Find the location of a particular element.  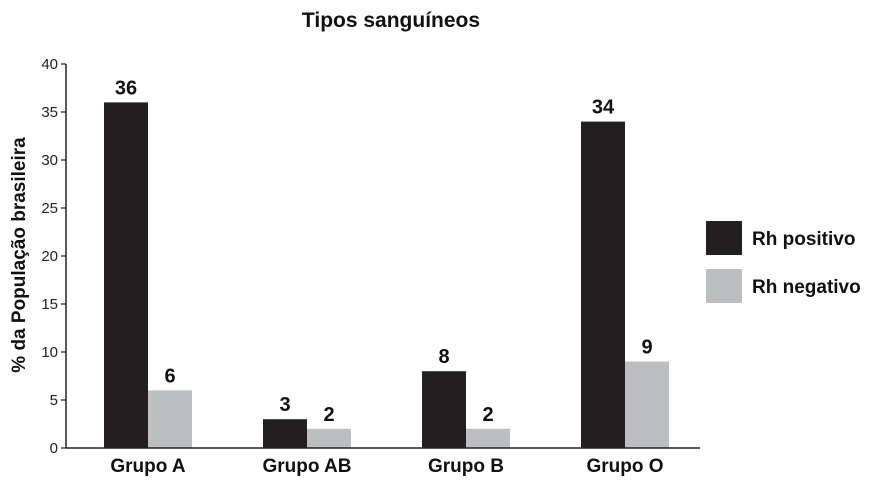

y-tick-label: 35 is located at coordinates (49, 112).